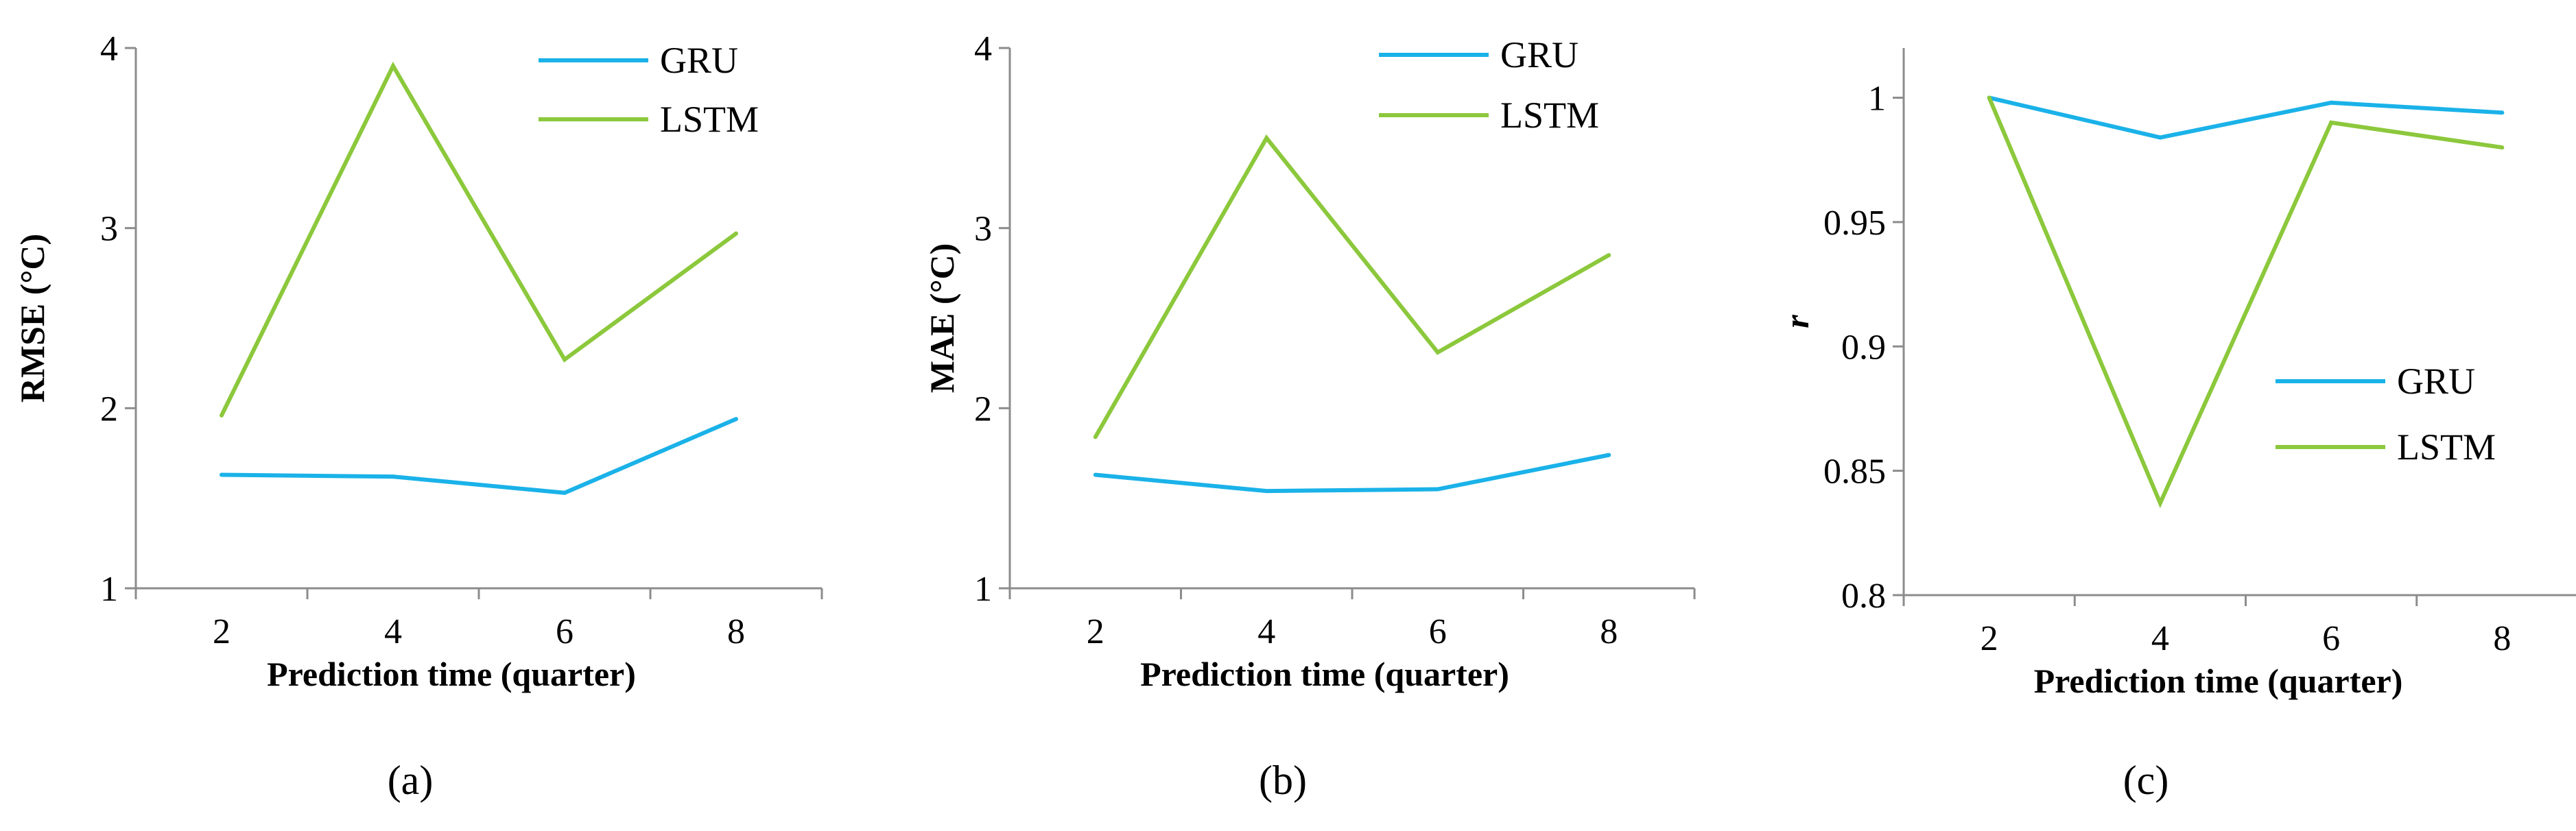 The image size is (2576, 831). What do you see at coordinates (1854, 473) in the screenshot?
I see `y-tick-label: 0.85` at bounding box center [1854, 473].